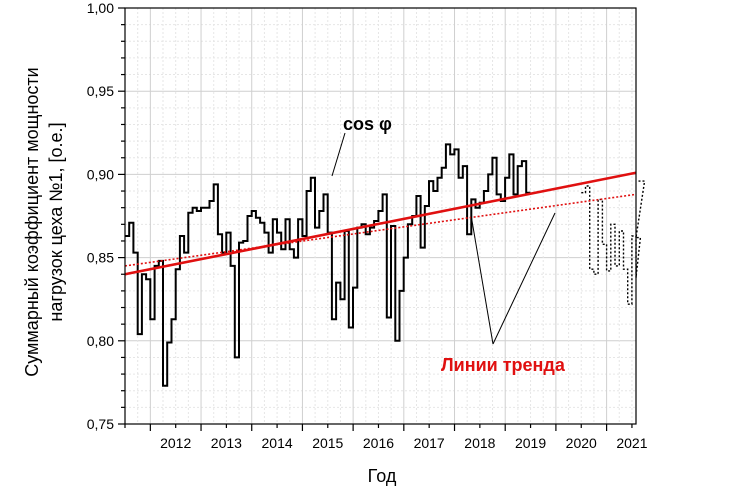 This screenshot has width=734, height=489. Describe the element at coordinates (631, 443) in the screenshot. I see `x-tick-label: 2021` at that location.